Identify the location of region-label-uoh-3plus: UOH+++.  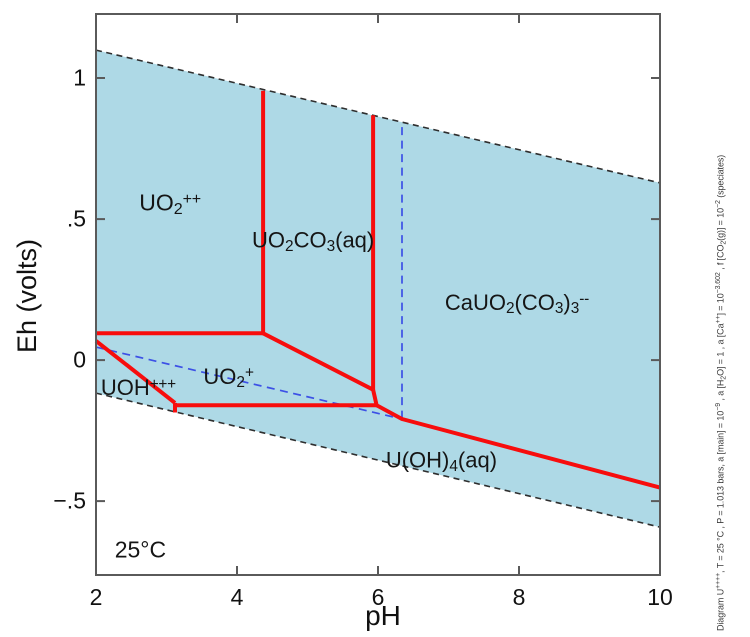
(138, 388).